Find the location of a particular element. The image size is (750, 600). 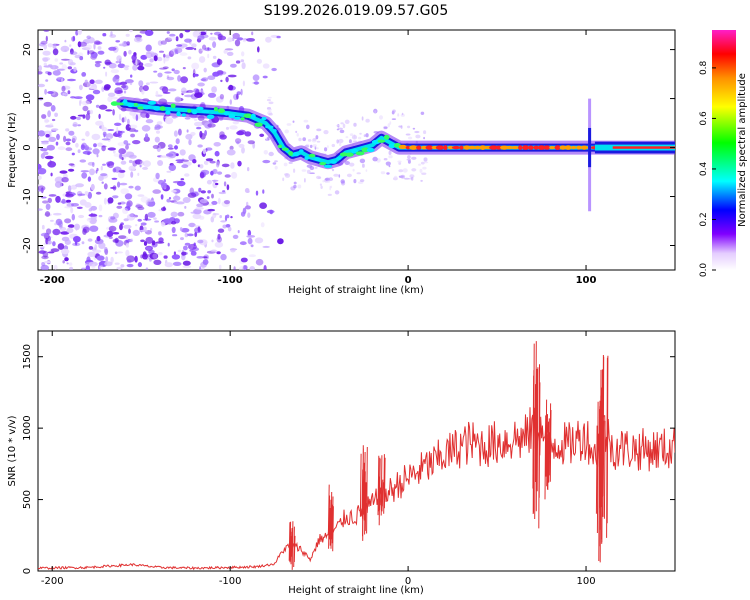

ytick-label: -10 is located at coordinates (27, 196).